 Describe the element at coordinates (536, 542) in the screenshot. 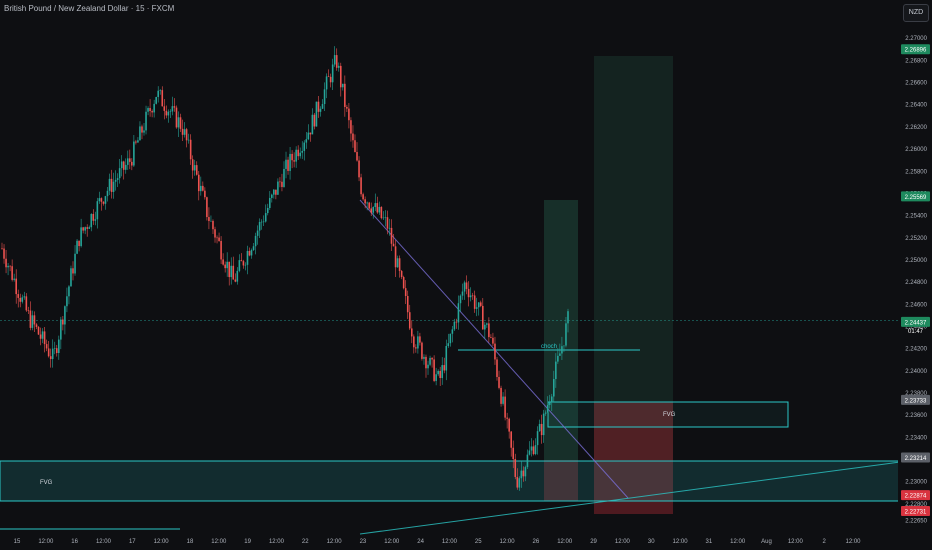

I see `x-tick-label: 26` at that location.